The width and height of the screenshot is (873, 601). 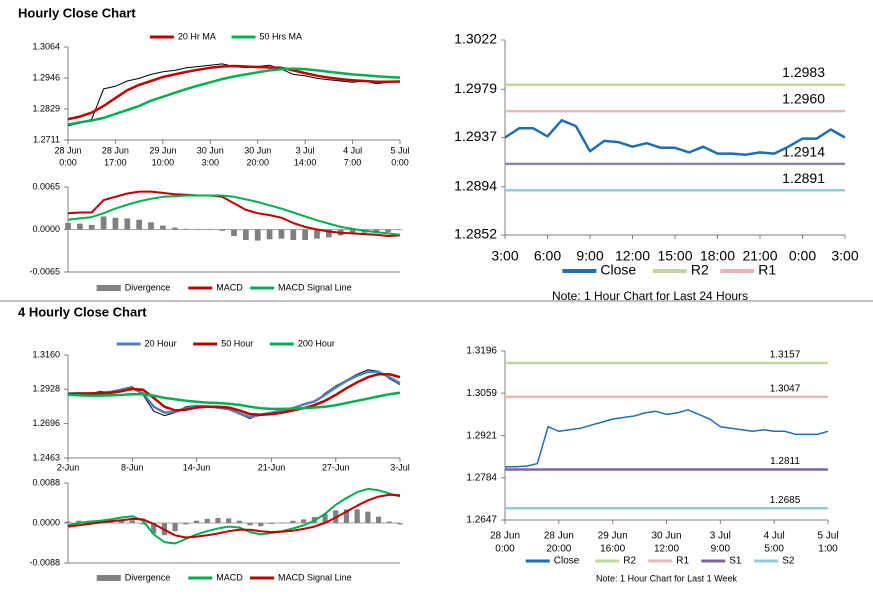 I want to click on x-tick-label: 12:00, so click(x=666, y=549).